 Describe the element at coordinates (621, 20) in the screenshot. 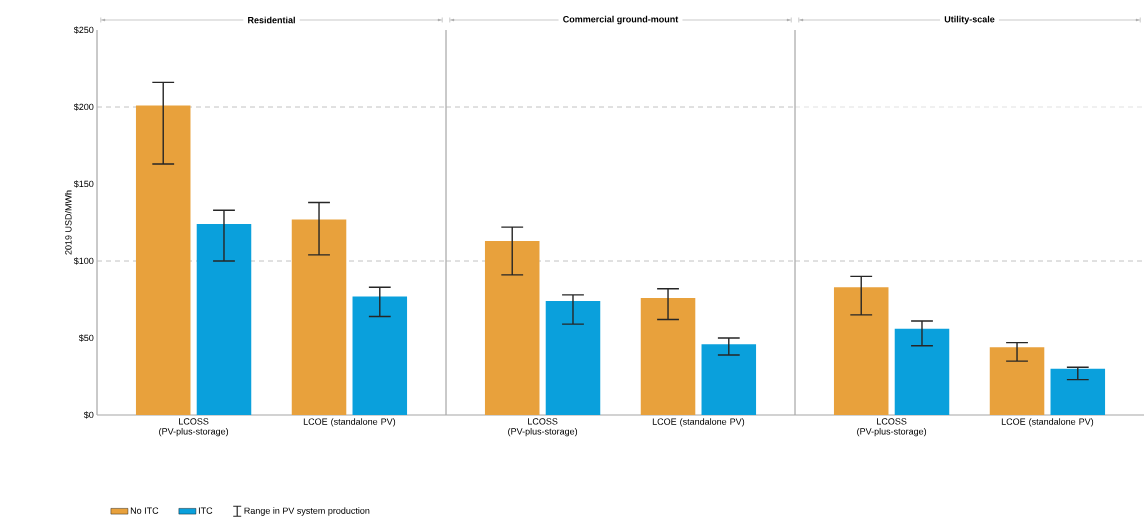

I see `chart-title: Commercial ground-mount` at that location.